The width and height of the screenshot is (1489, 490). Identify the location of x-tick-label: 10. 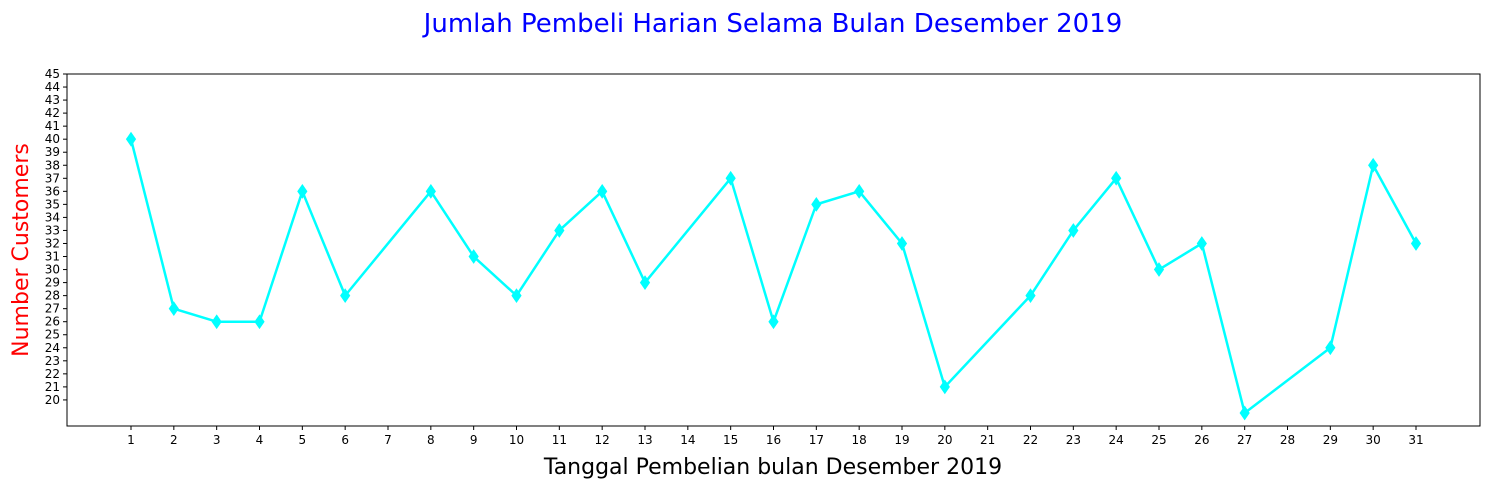
(516, 440).